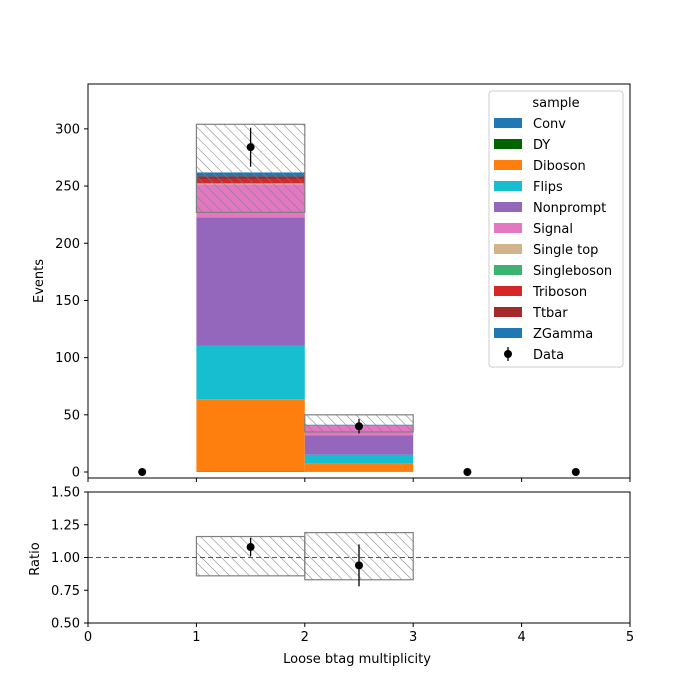 This screenshot has width=700, height=700. What do you see at coordinates (35, 558) in the screenshot?
I see `ratio-y-axis-label: Ratio` at bounding box center [35, 558].